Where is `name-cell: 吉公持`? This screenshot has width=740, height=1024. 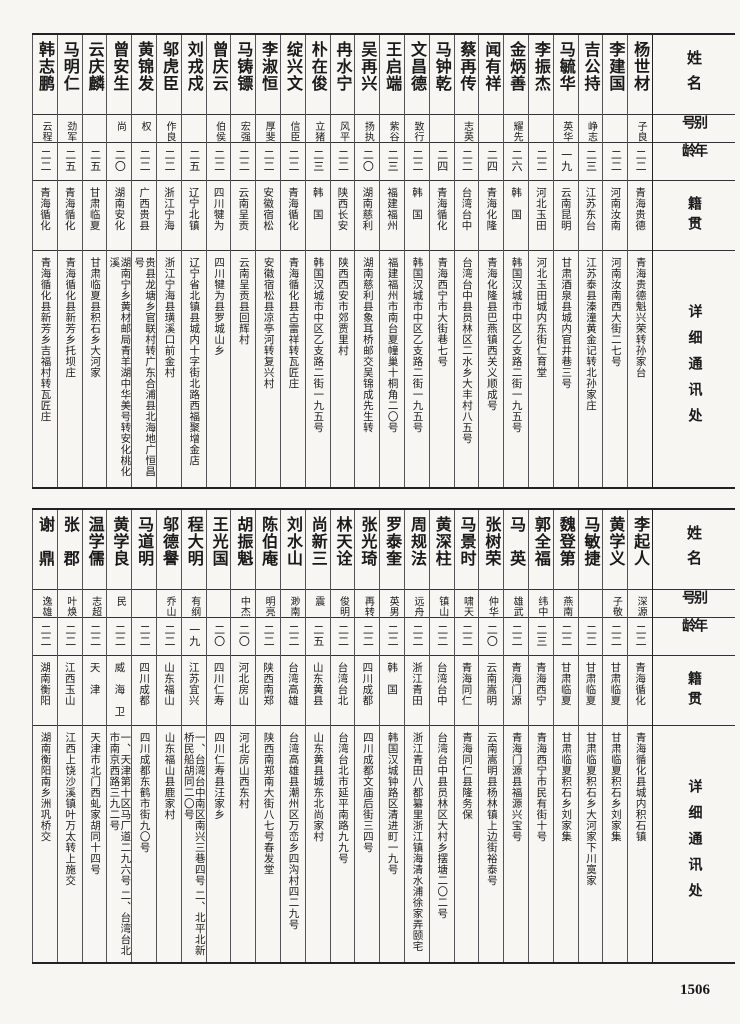 name-cell: 吉公持 is located at coordinates (590, 75).